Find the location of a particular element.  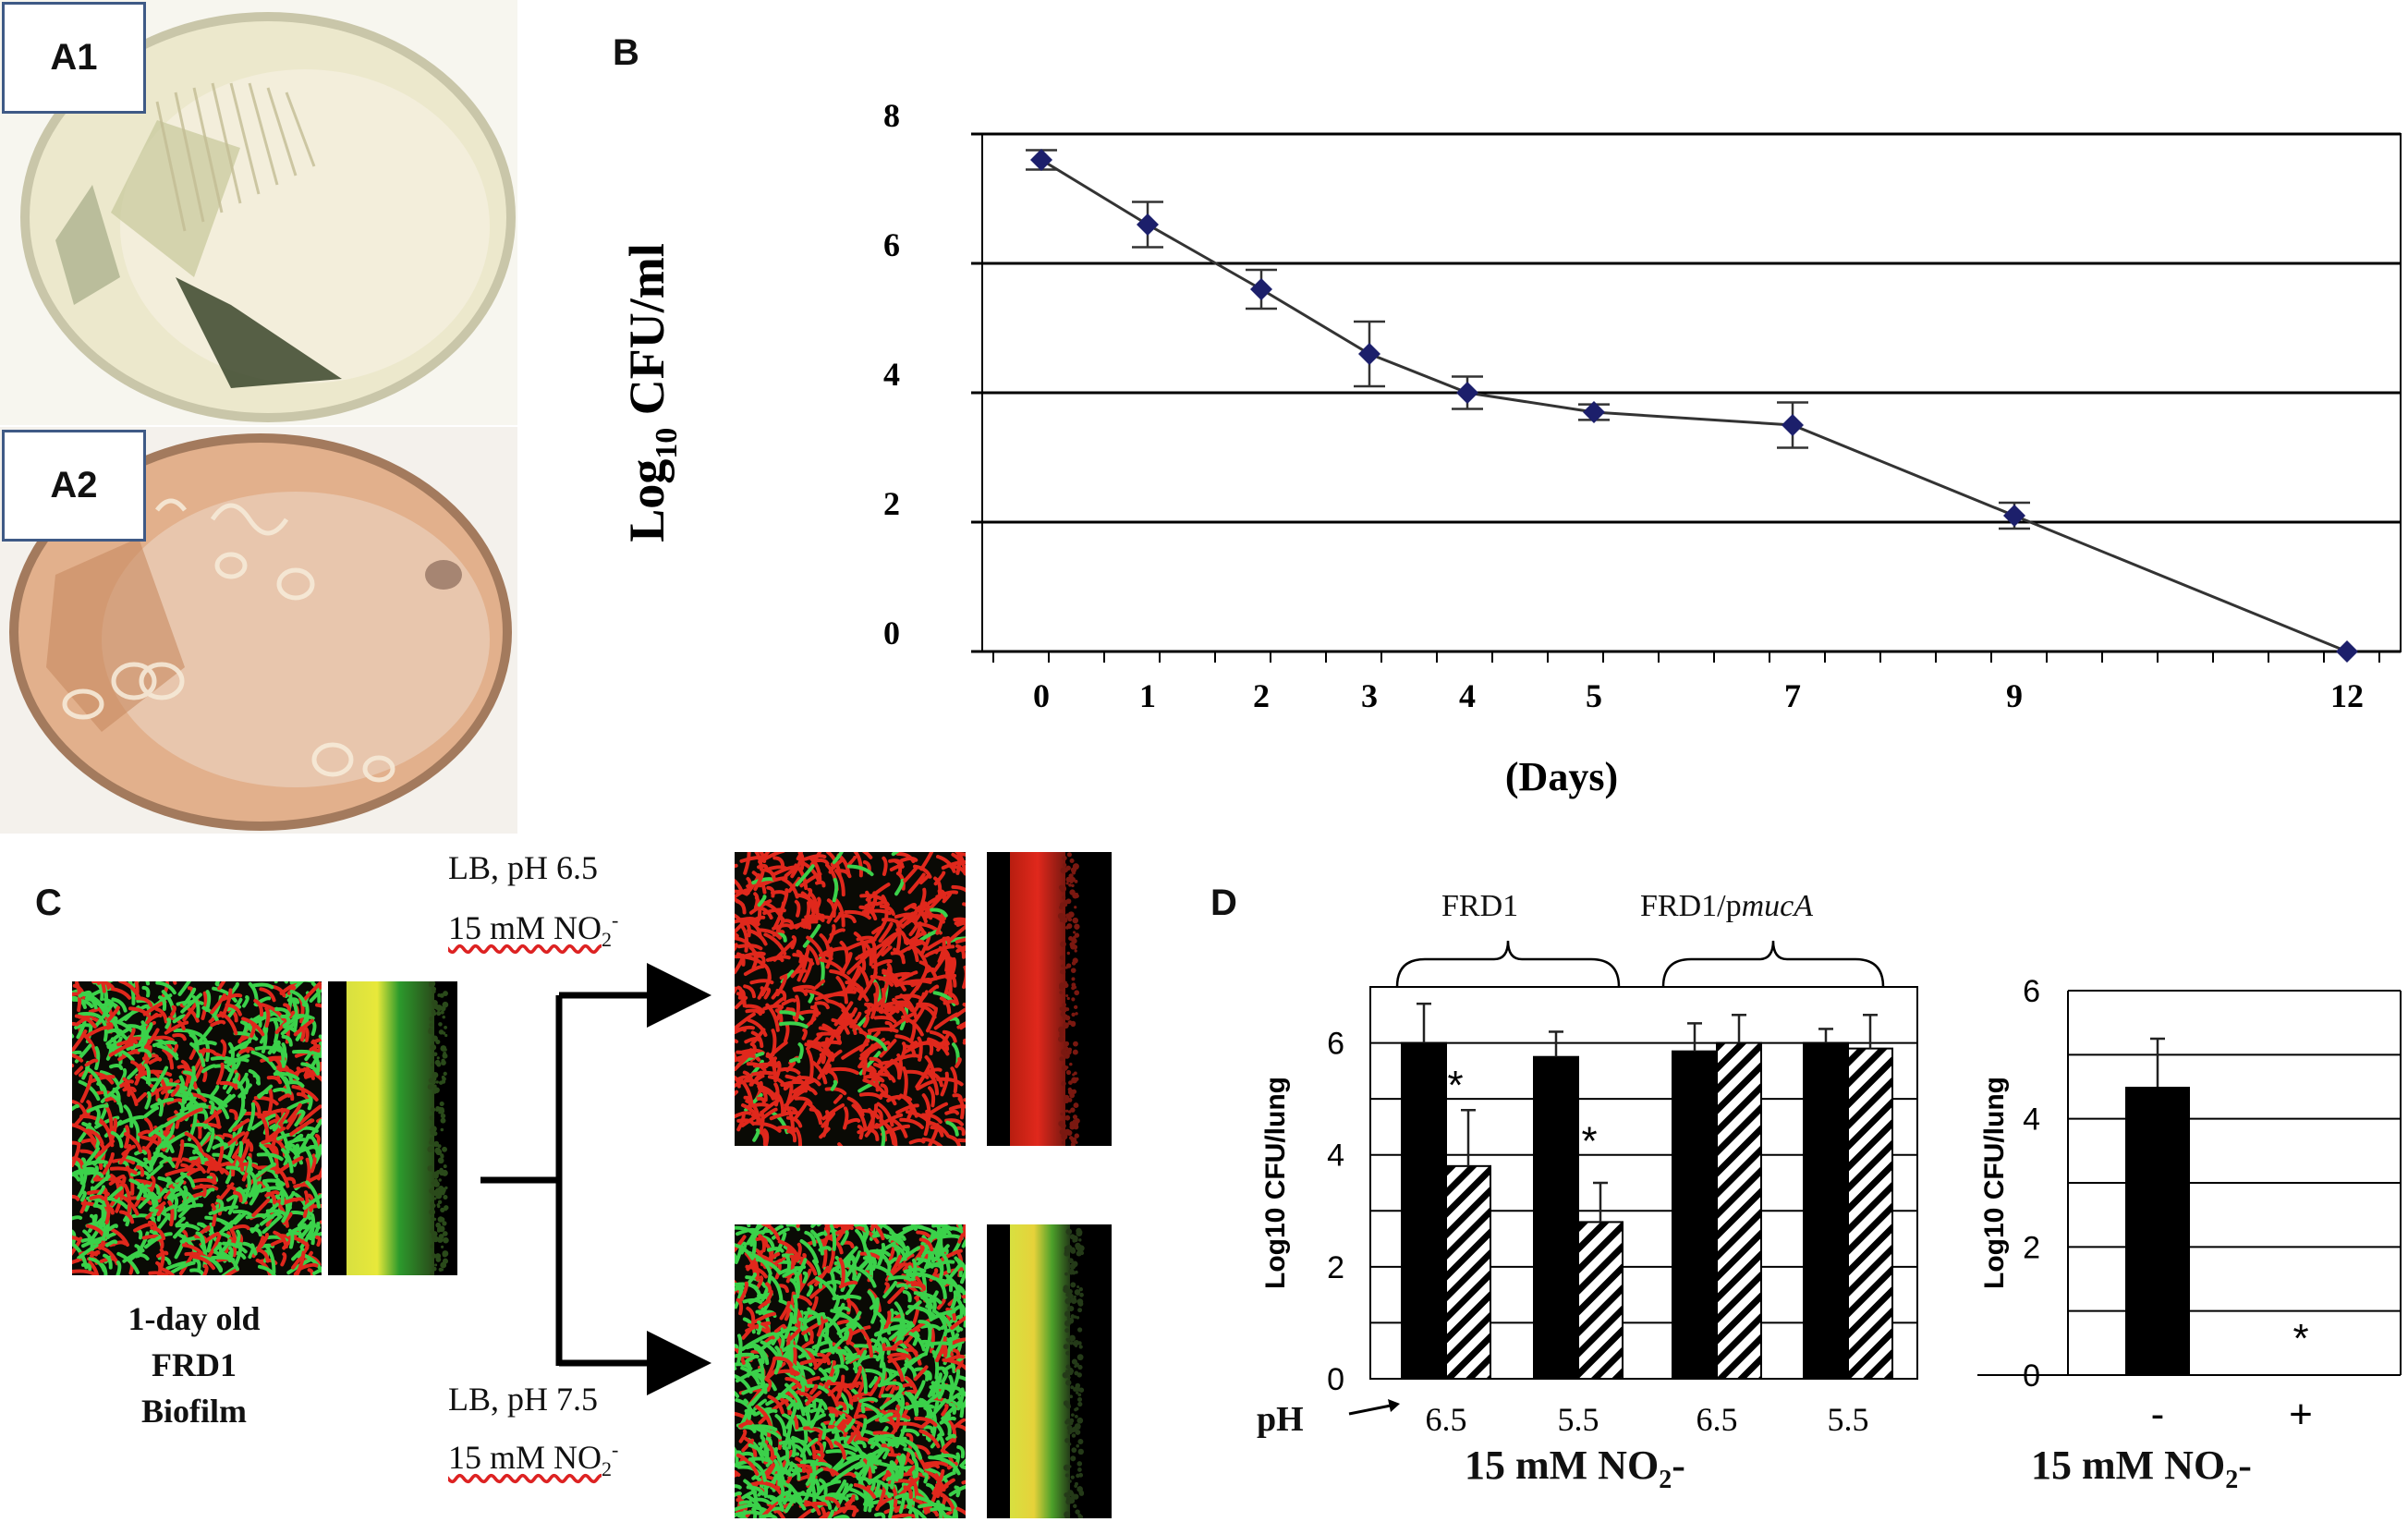

condition-bottom-line1: LB, pH 7.5 is located at coordinates (523, 1399).